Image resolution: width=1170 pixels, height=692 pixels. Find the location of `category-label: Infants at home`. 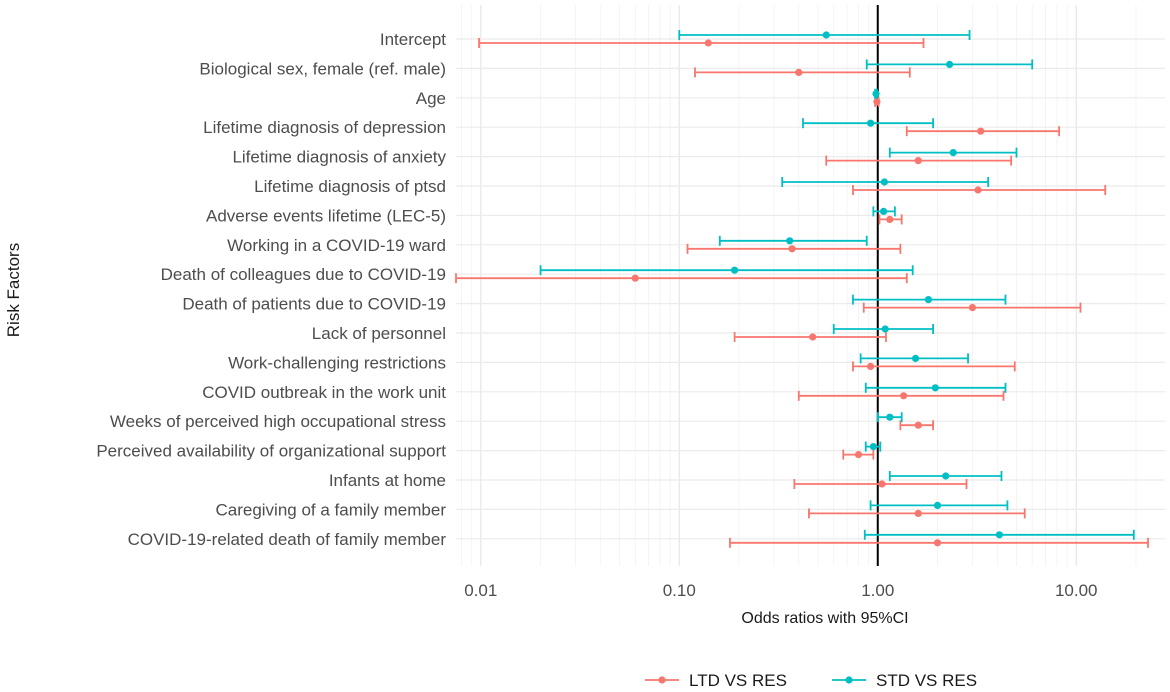

category-label: Infants at home is located at coordinates (387, 480).